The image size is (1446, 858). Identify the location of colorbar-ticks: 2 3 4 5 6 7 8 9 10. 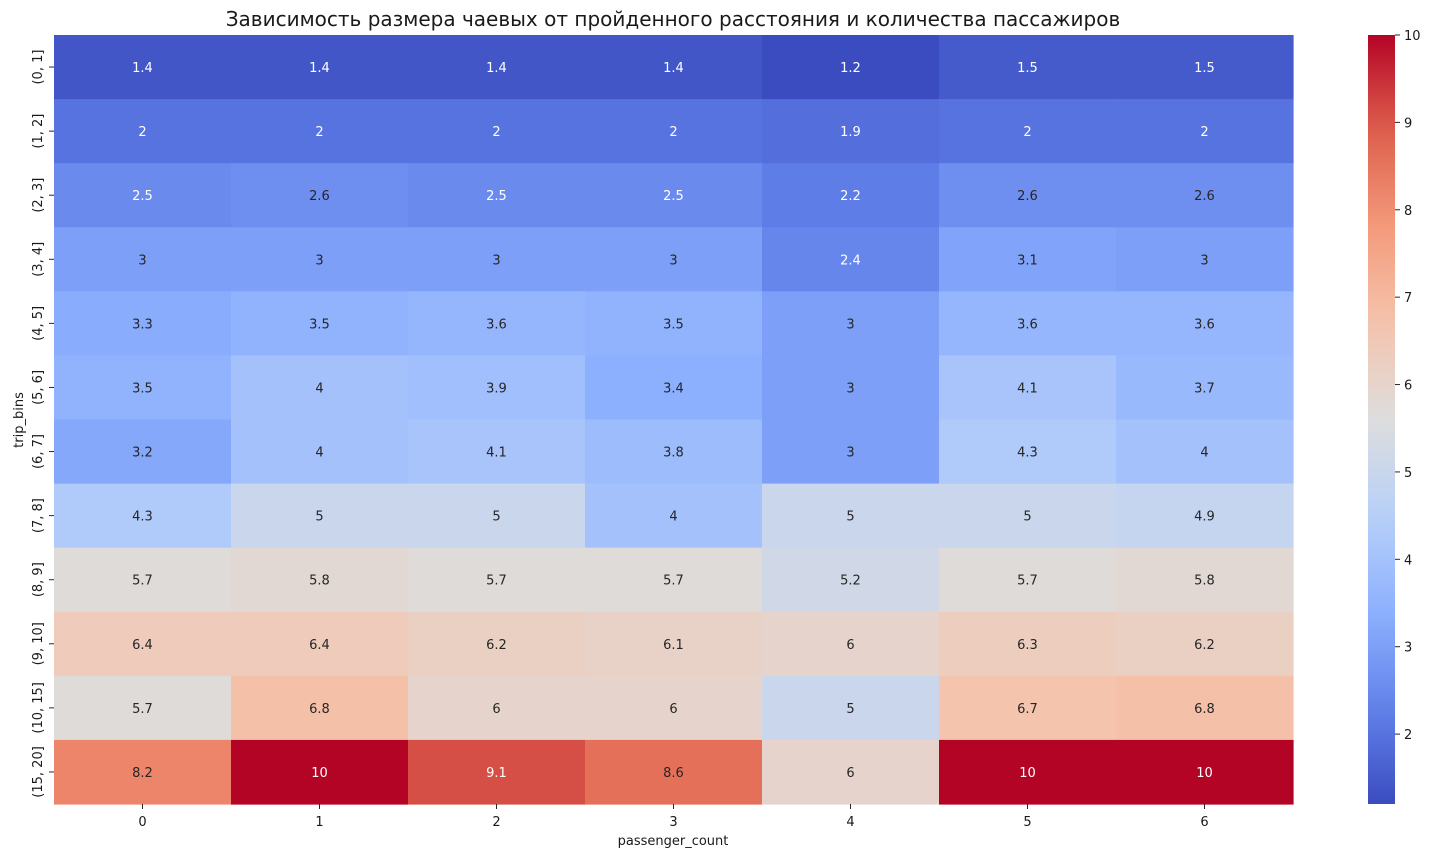
(1408, 386).